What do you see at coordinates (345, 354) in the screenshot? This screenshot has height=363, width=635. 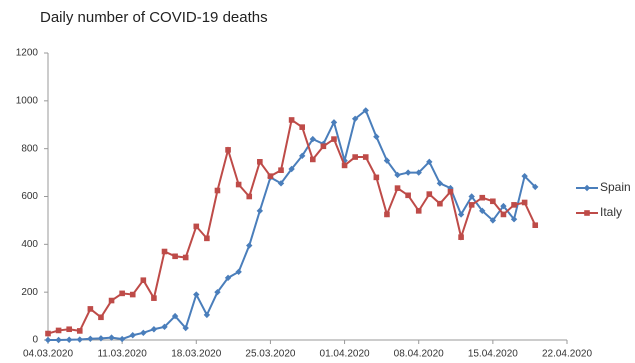 I see `x-tick-label: 01.04.2020` at bounding box center [345, 354].